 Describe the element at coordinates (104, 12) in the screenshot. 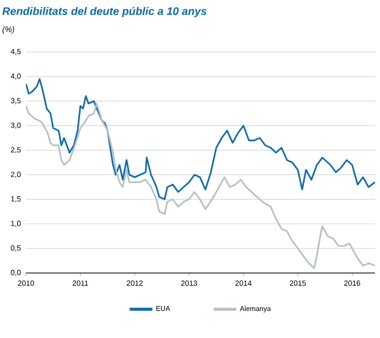

I see `chart-title: Rendibilitats del deute públic a 10 anys` at that location.